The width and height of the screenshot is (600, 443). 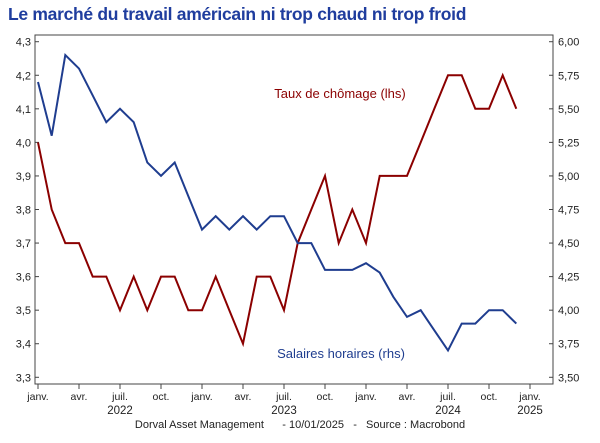 I want to click on y-right-tick-label: 5,00, so click(x=568, y=177).